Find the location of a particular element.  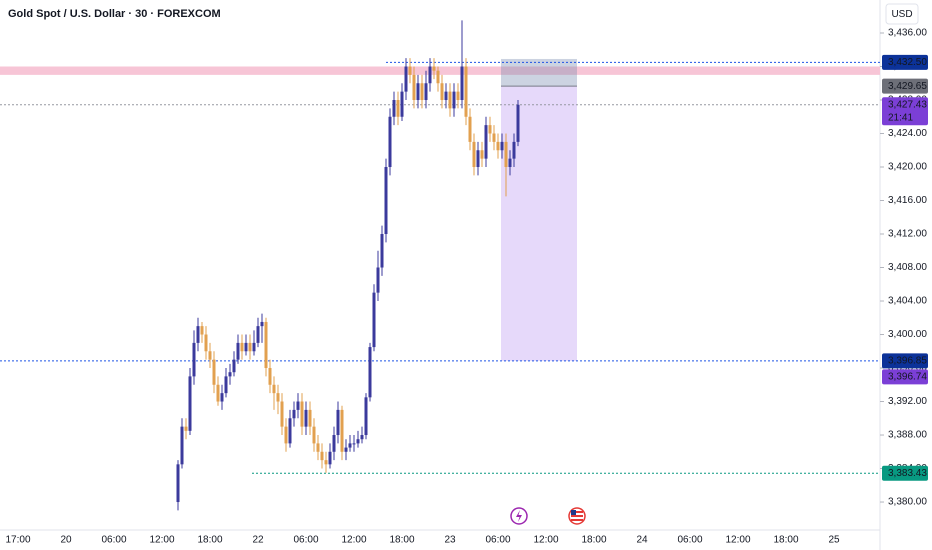

y-tick-label: 3,416.00 is located at coordinates (907, 200).